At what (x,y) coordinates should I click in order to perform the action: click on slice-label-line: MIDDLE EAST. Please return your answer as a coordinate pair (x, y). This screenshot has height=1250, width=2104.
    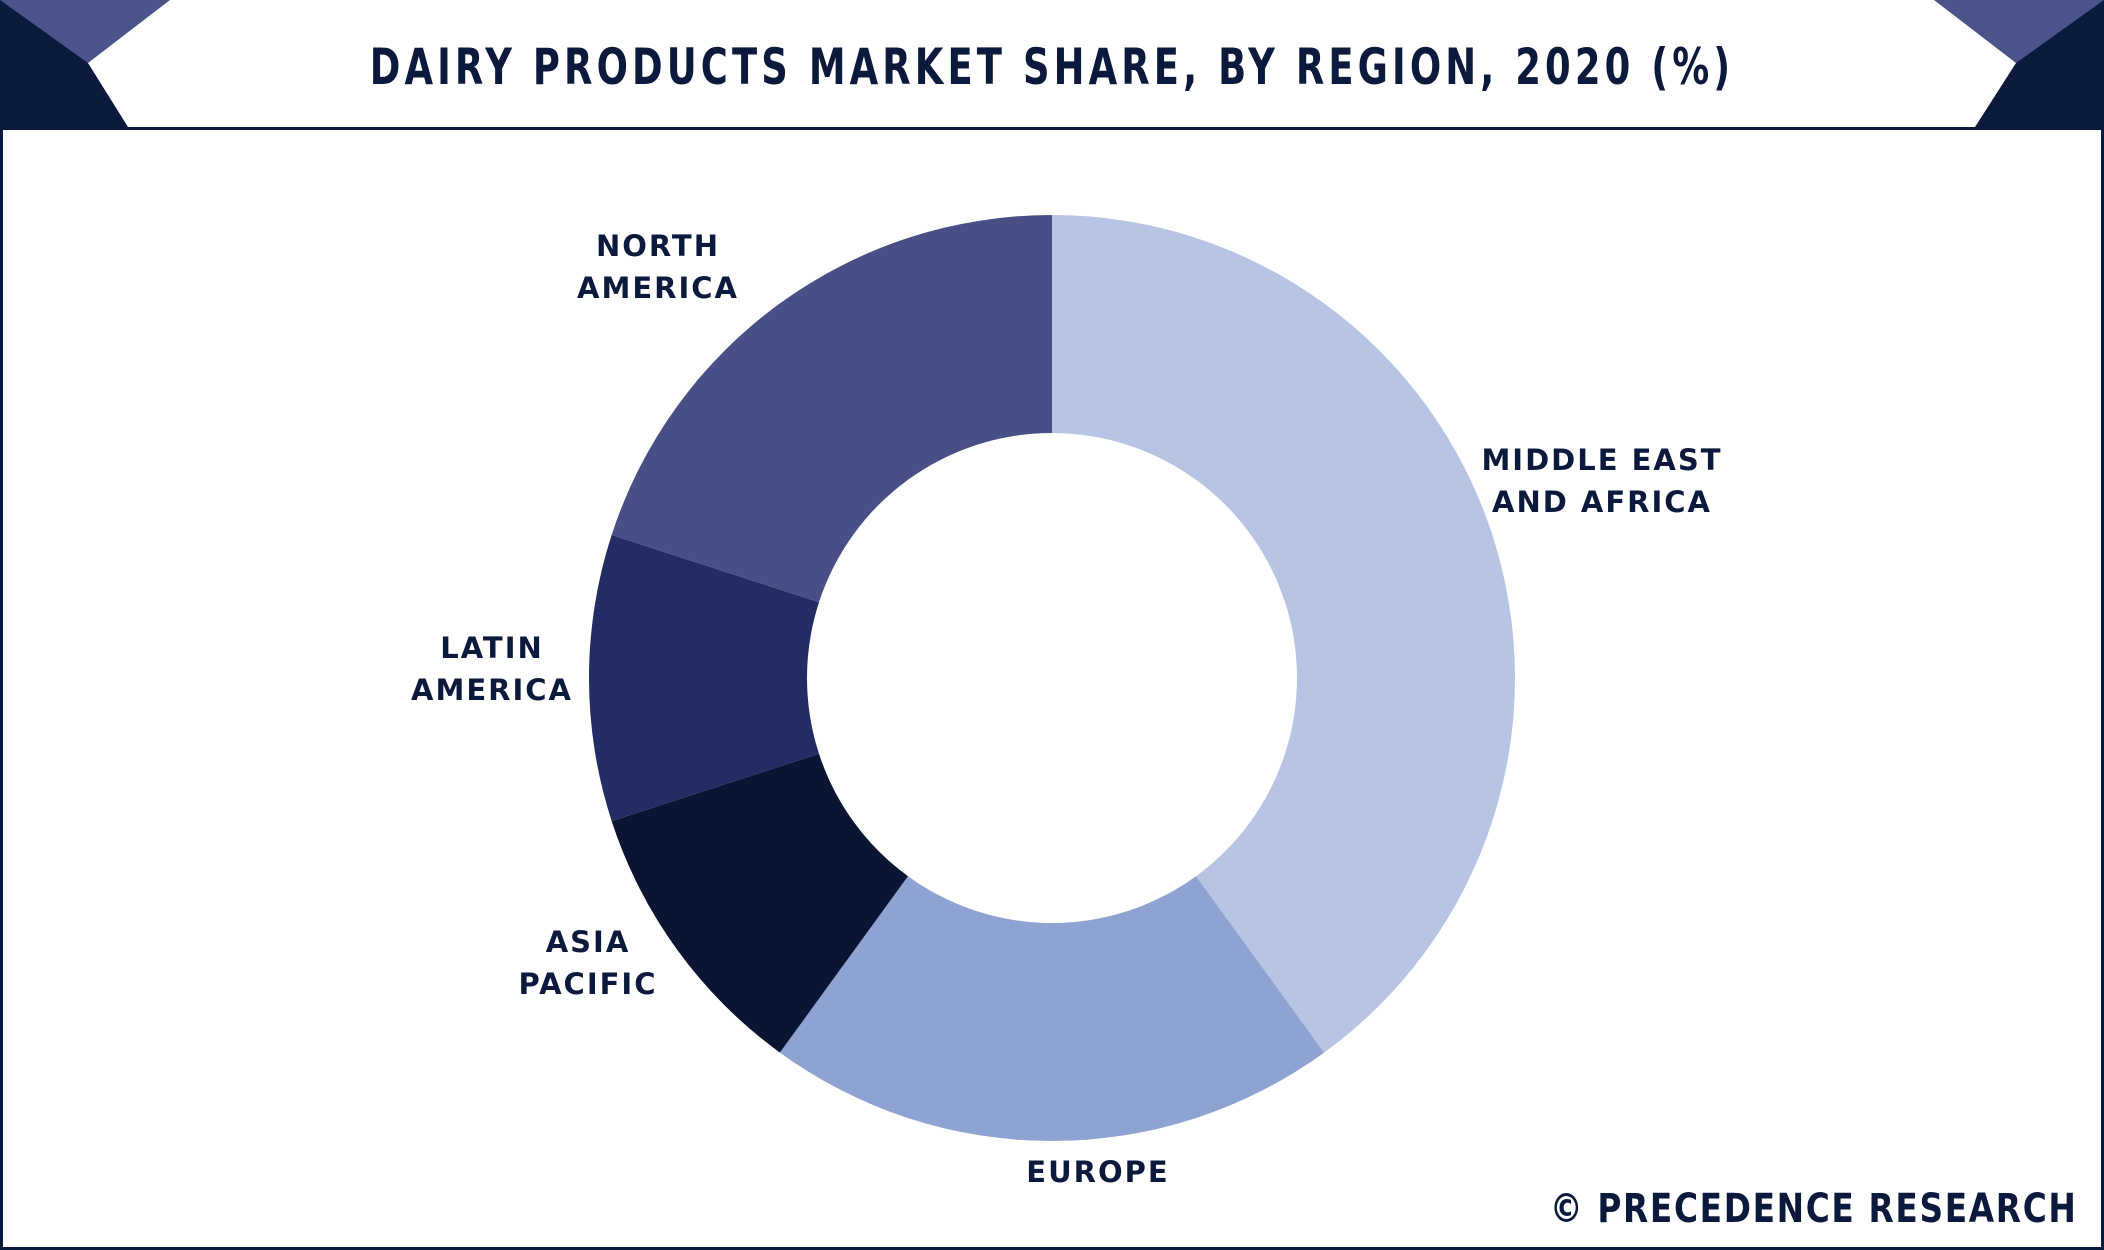
    Looking at the image, I should click on (1601, 460).